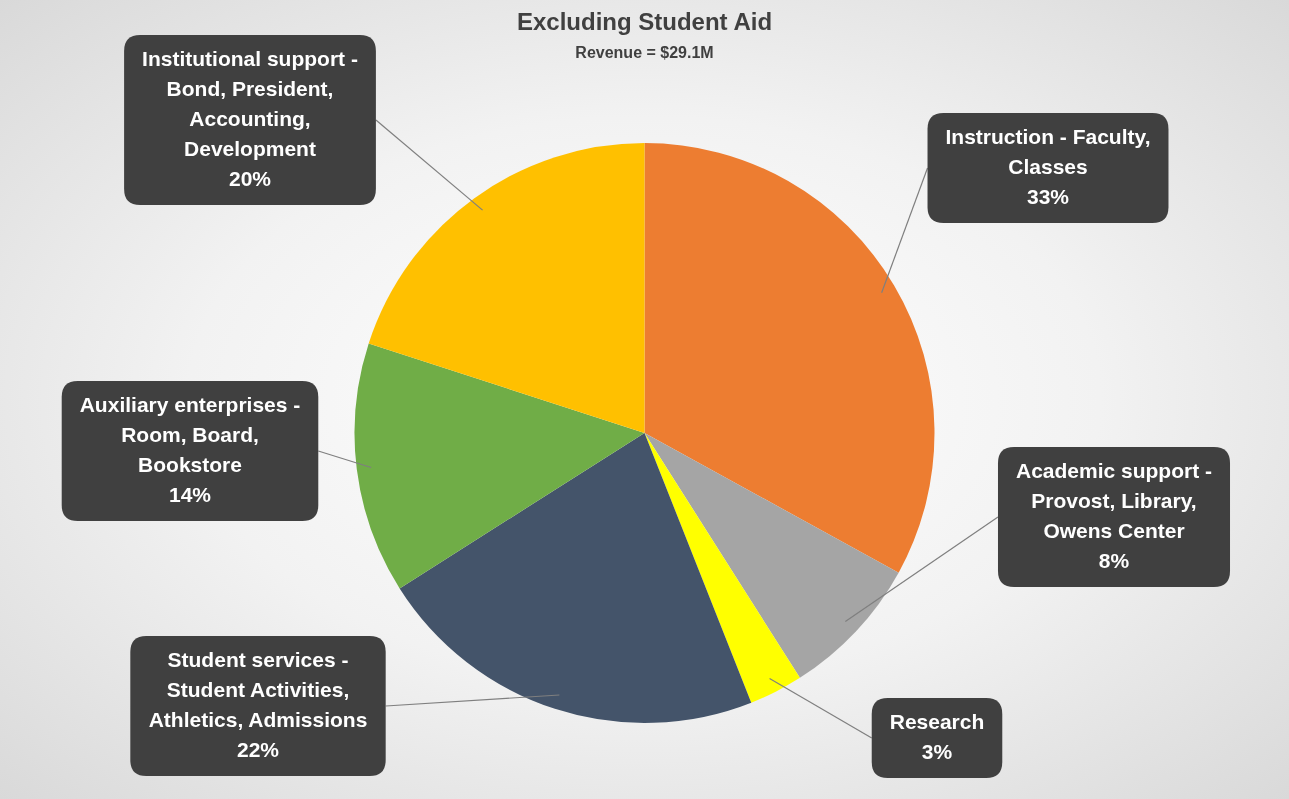 The height and width of the screenshot is (799, 1289). What do you see at coordinates (1048, 196) in the screenshot?
I see `data-label: 33%` at bounding box center [1048, 196].